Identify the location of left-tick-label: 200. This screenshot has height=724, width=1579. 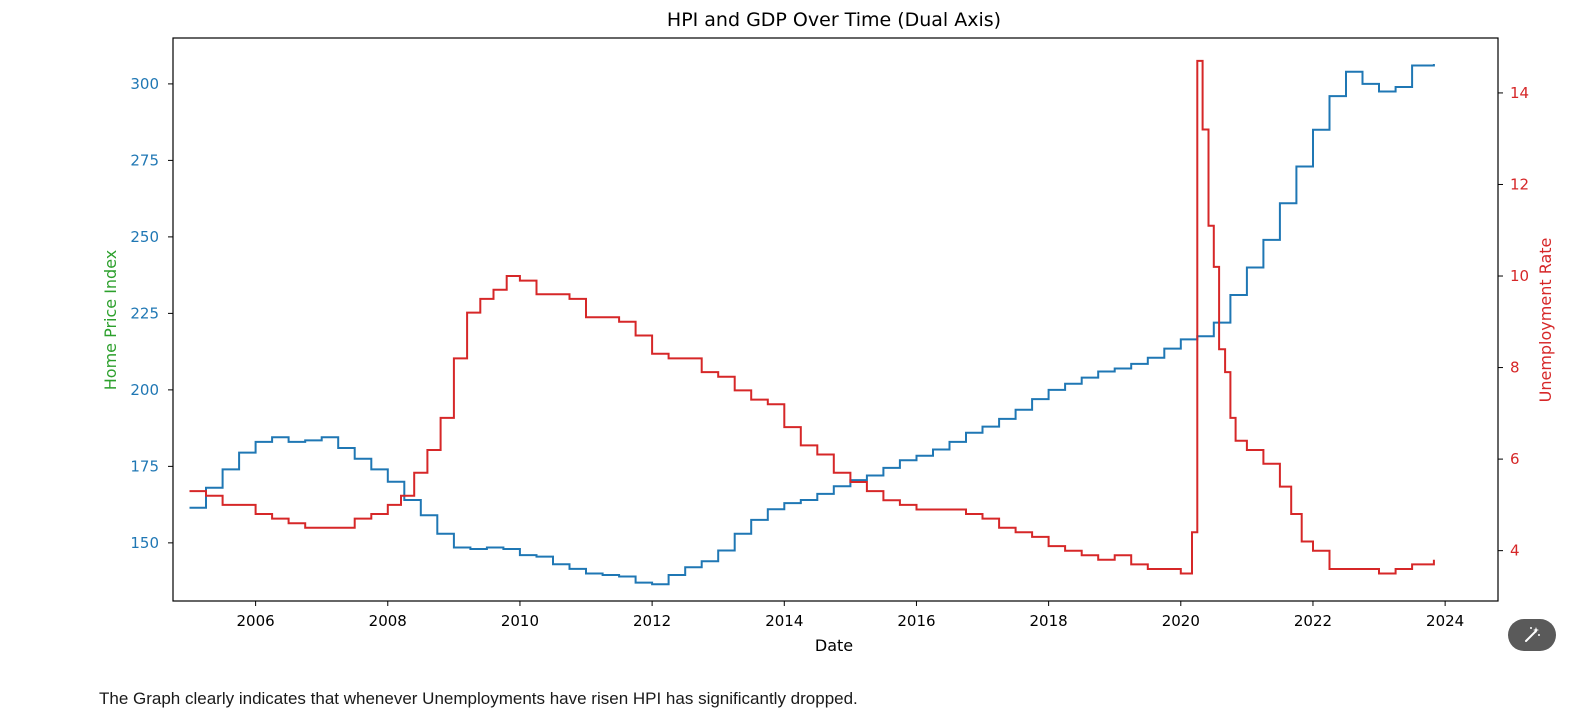
(144, 390).